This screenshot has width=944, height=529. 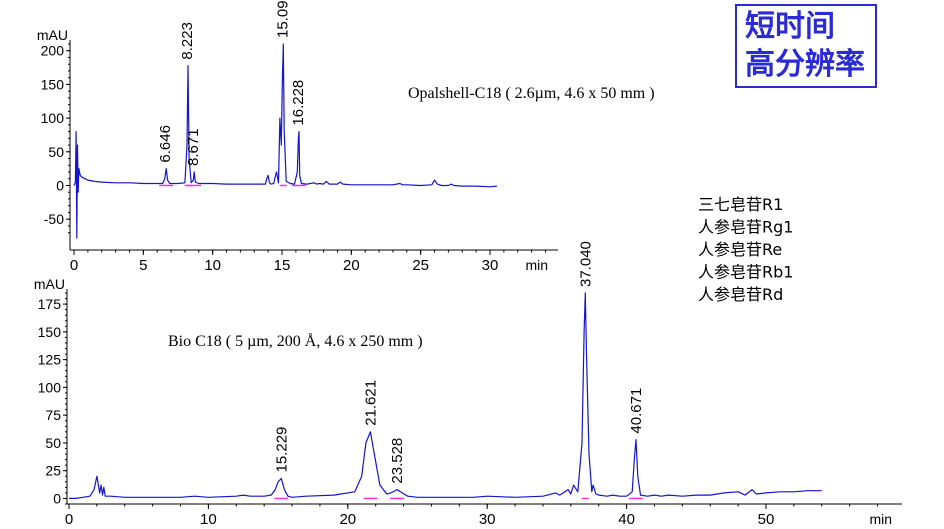 I want to click on peak-label: 21.621, so click(x=370, y=403).